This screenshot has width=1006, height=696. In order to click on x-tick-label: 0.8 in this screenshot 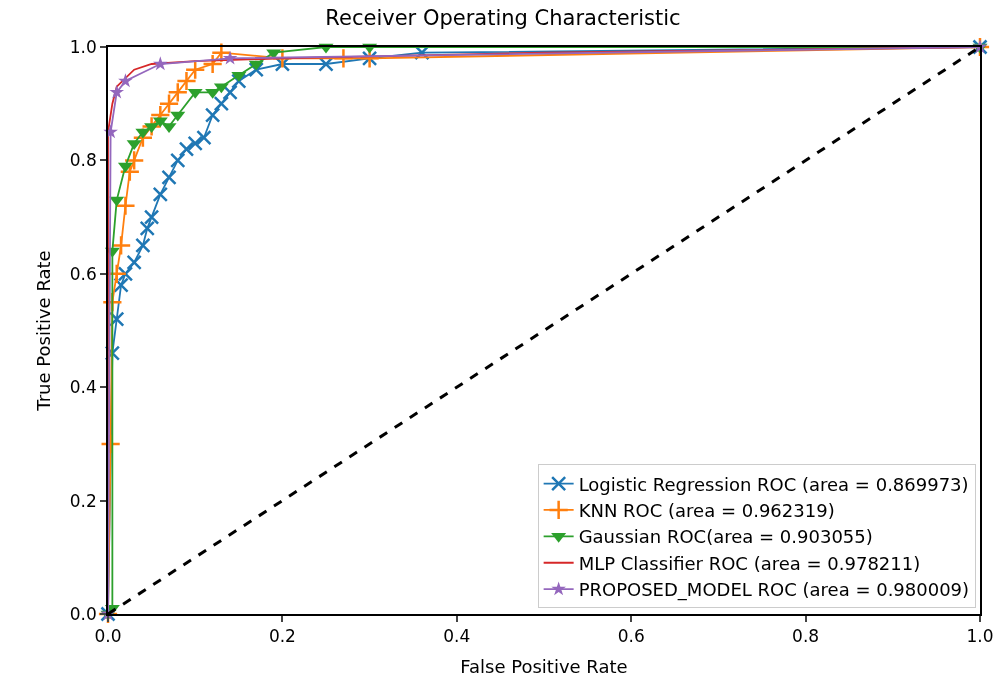, I will do `click(806, 636)`.